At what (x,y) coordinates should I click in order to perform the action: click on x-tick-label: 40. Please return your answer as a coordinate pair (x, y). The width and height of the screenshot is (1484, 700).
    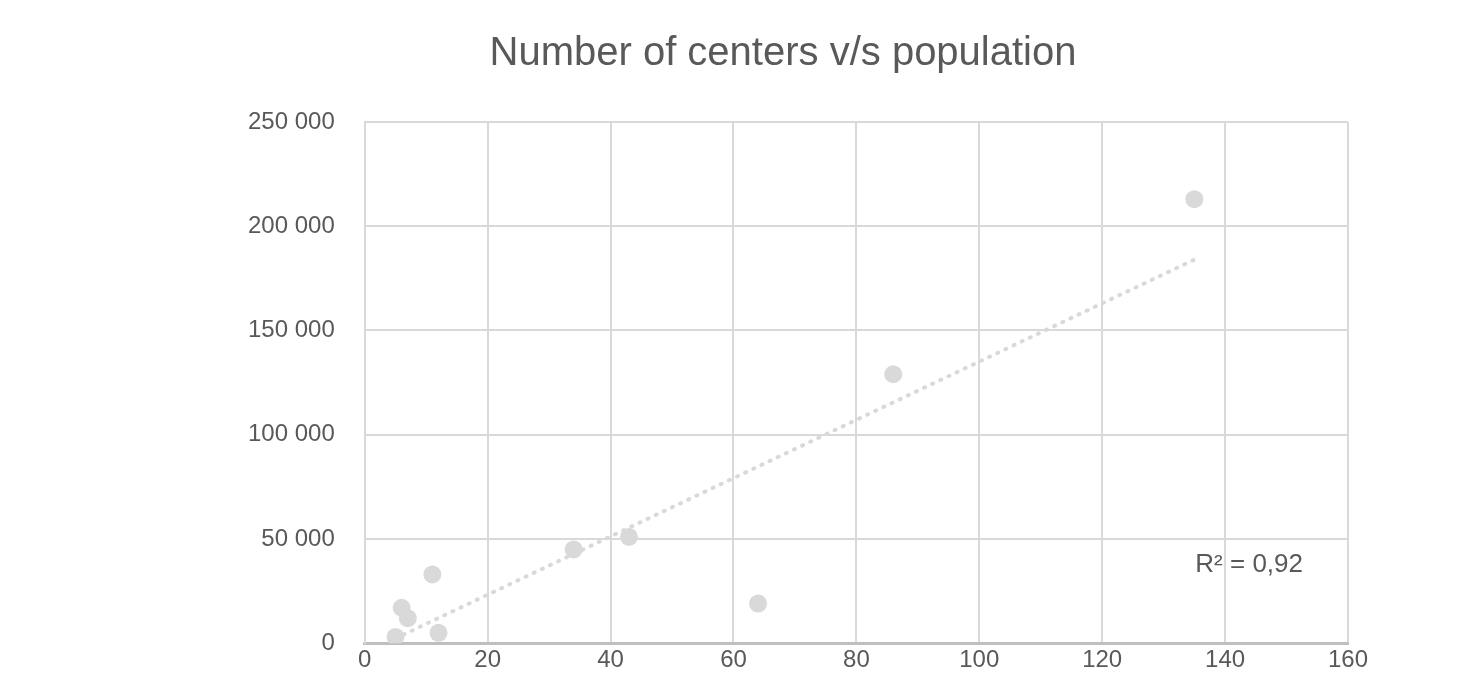
    Looking at the image, I should click on (610, 659).